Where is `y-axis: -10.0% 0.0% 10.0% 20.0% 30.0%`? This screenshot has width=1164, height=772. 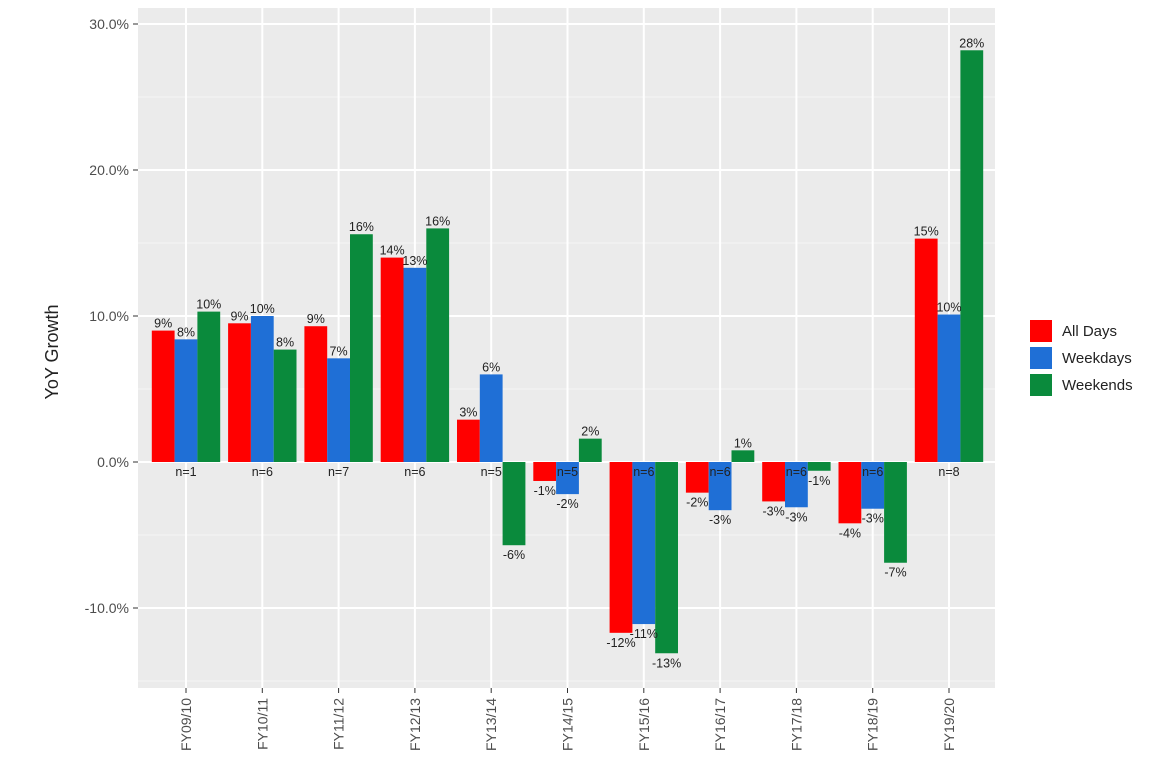
y-axis: -10.0% 0.0% 10.0% 20.0% 30.0% is located at coordinates (111, 316).